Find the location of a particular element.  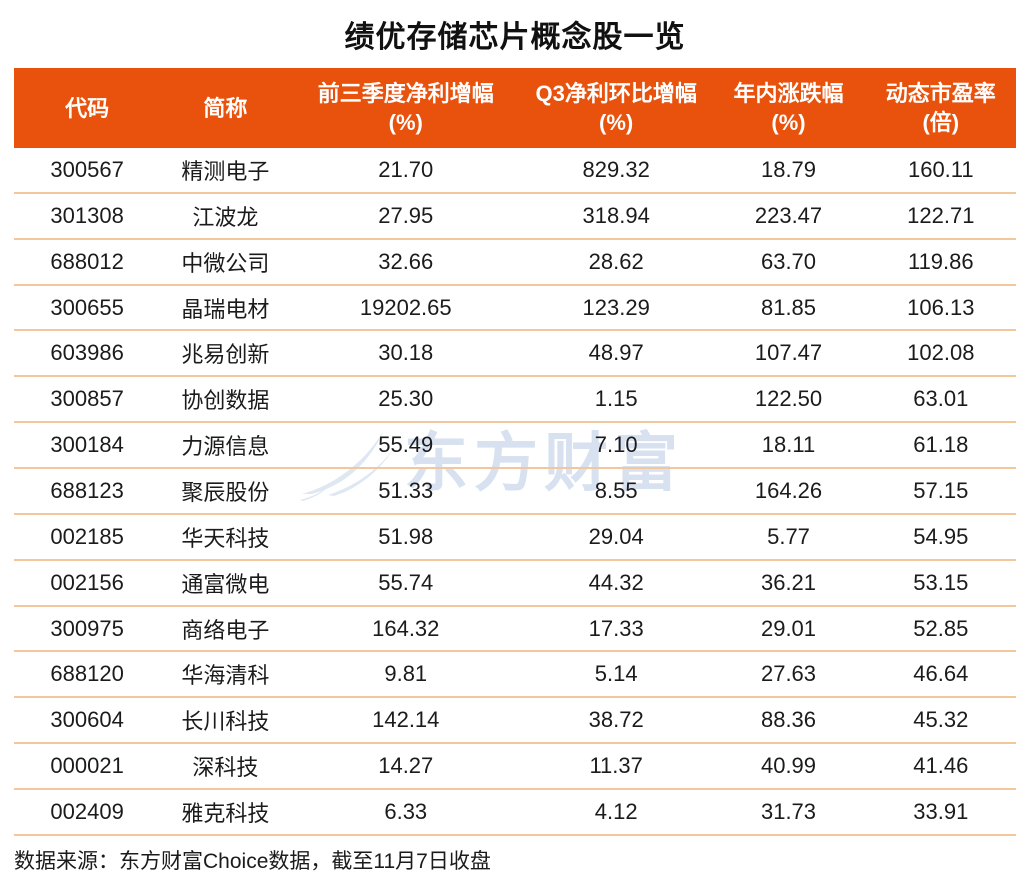

cell-name: 商络电子 is located at coordinates (225, 630).